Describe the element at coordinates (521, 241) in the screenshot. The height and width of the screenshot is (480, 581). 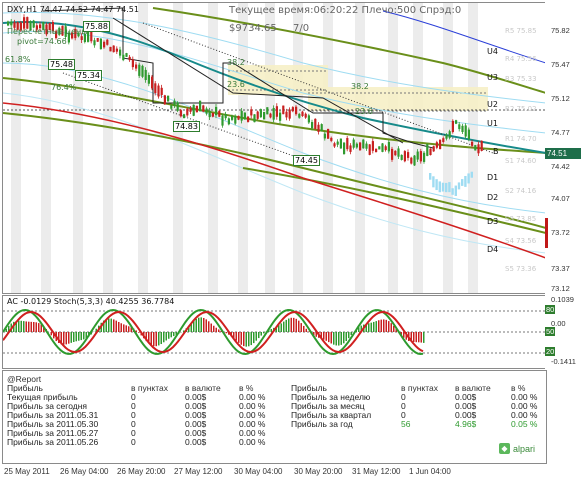
I see `rs-s4: S4 73.56` at that location.